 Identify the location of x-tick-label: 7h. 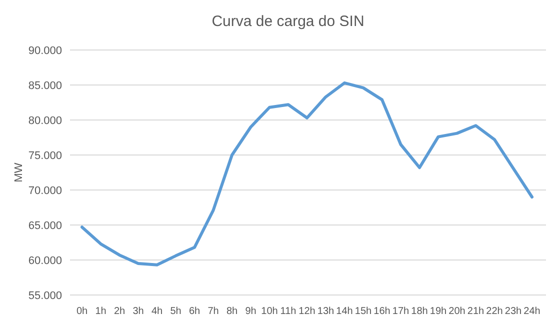
(213, 311).